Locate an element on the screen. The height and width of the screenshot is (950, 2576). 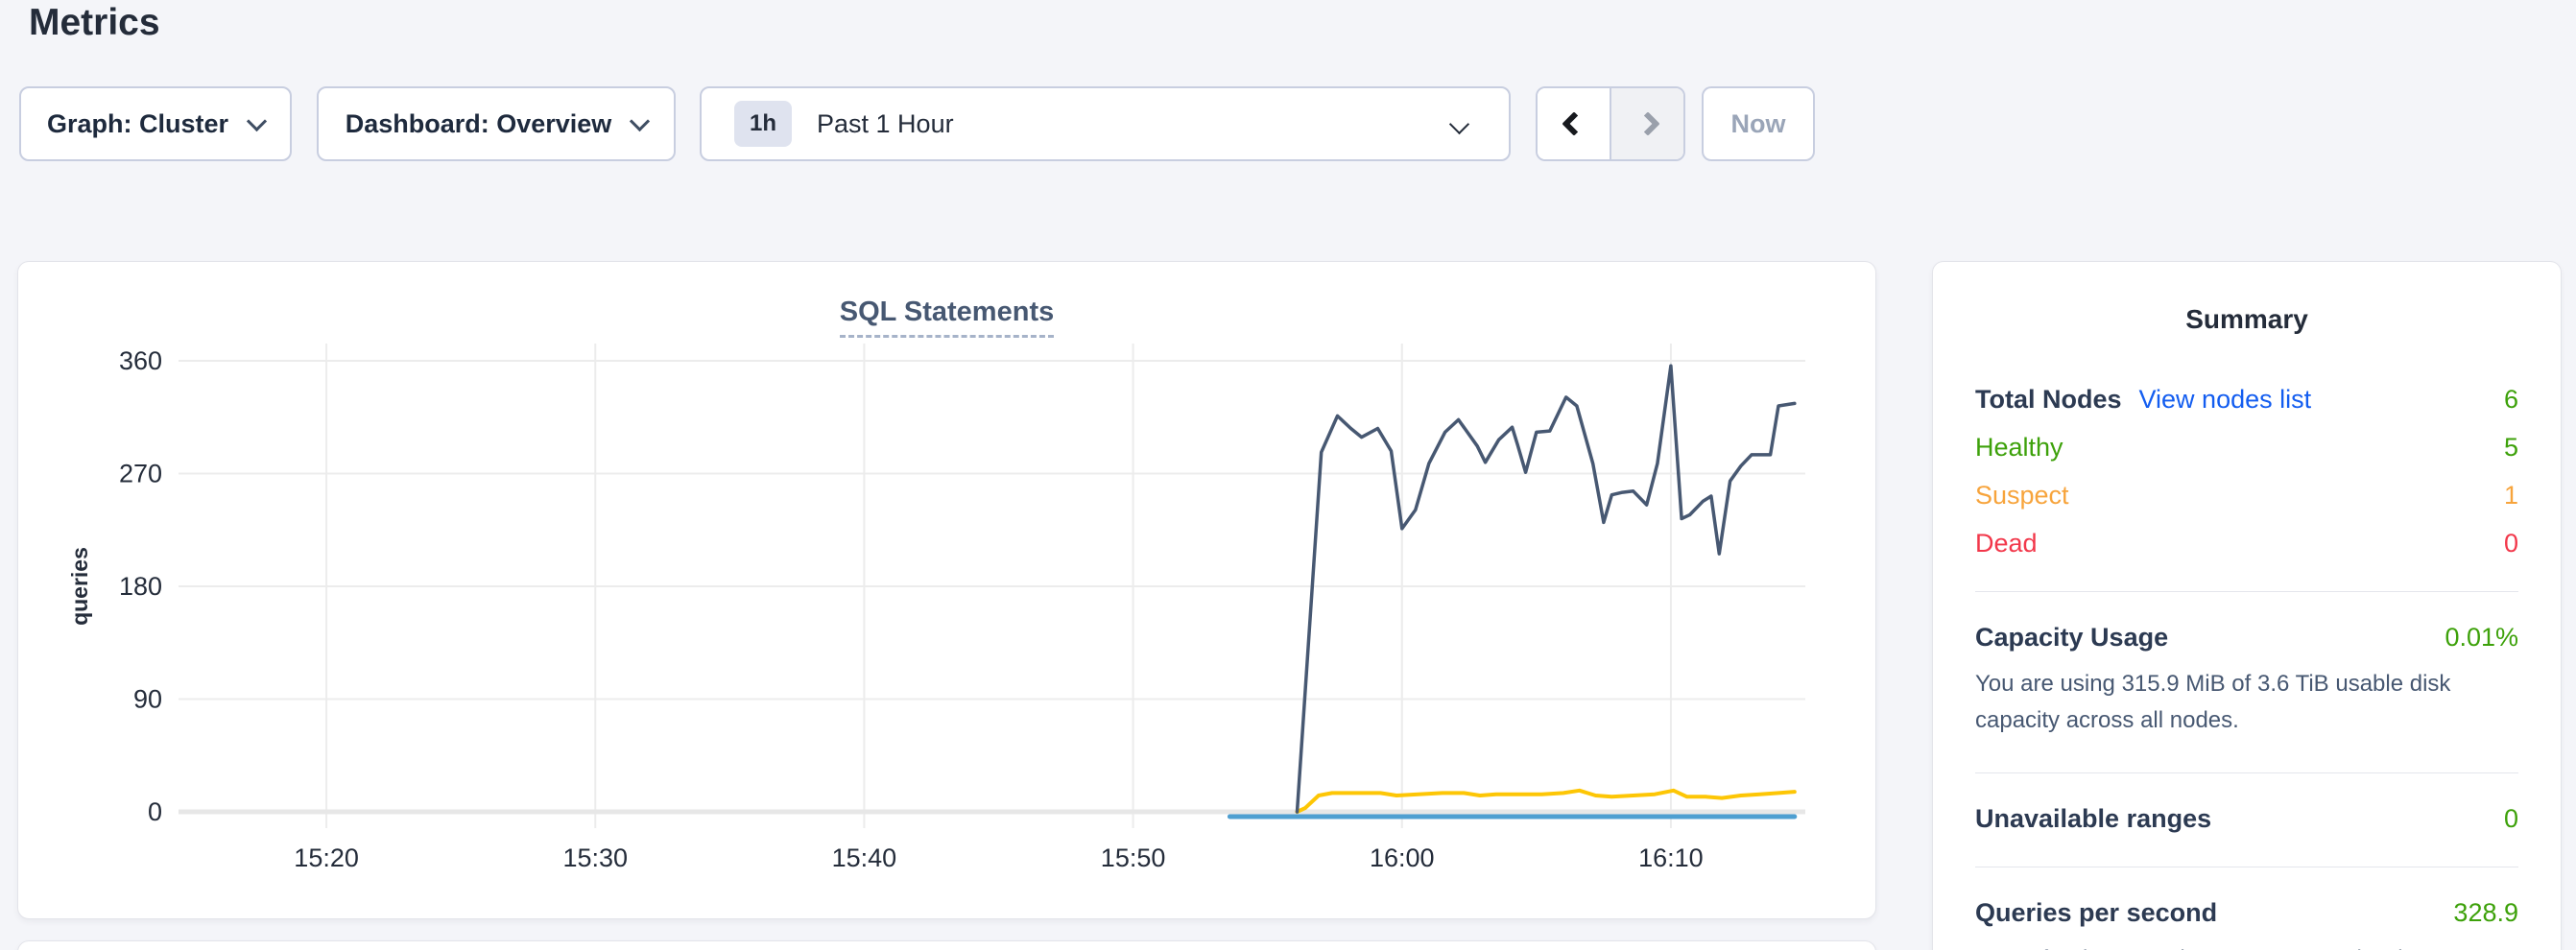
svg-text: 360 is located at coordinates (140, 360).